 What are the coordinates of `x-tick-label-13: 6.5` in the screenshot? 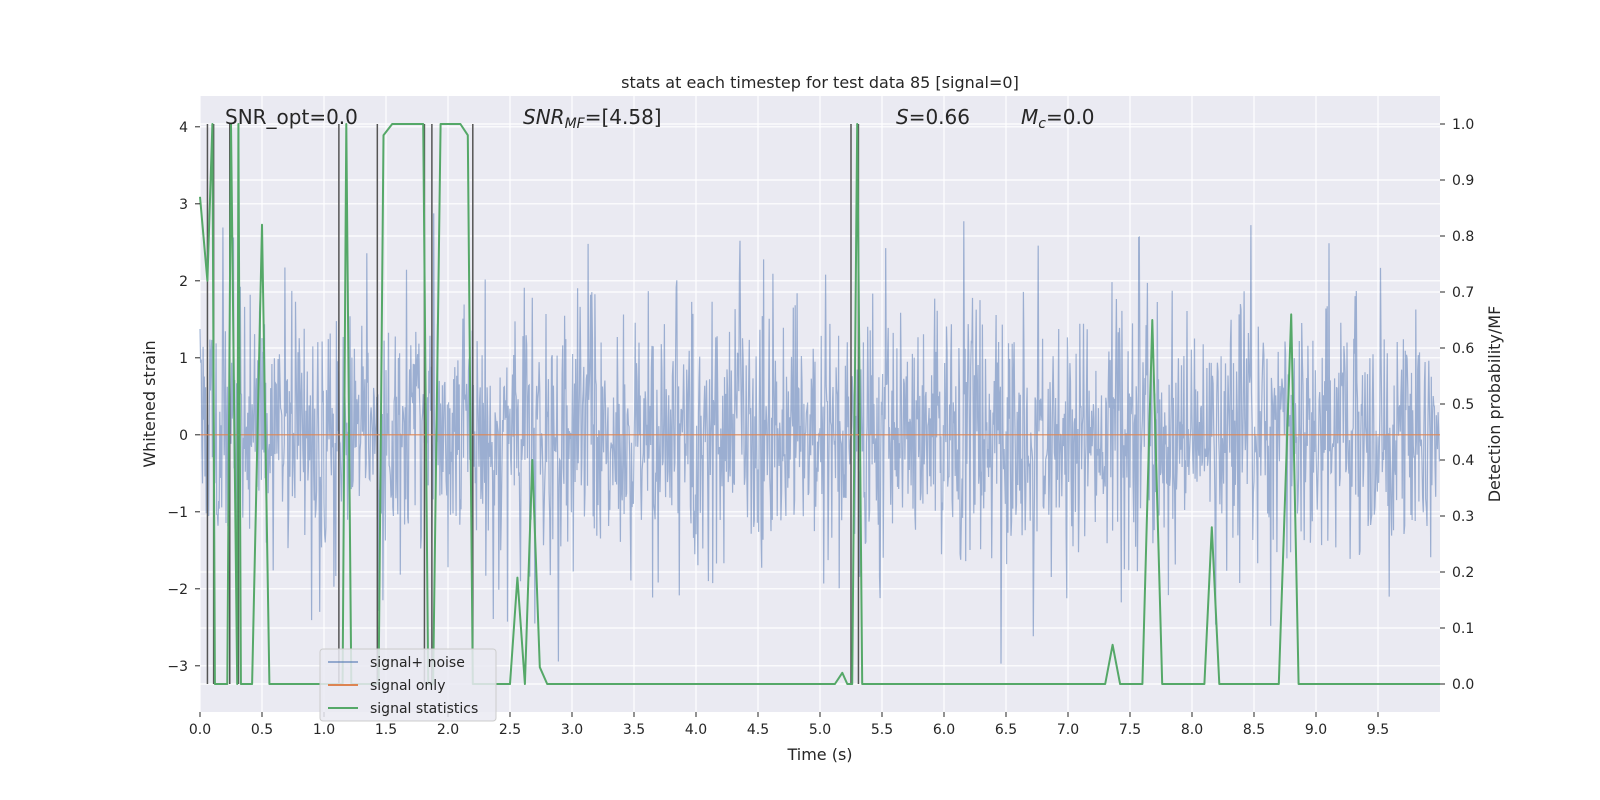 It's located at (1006, 730).